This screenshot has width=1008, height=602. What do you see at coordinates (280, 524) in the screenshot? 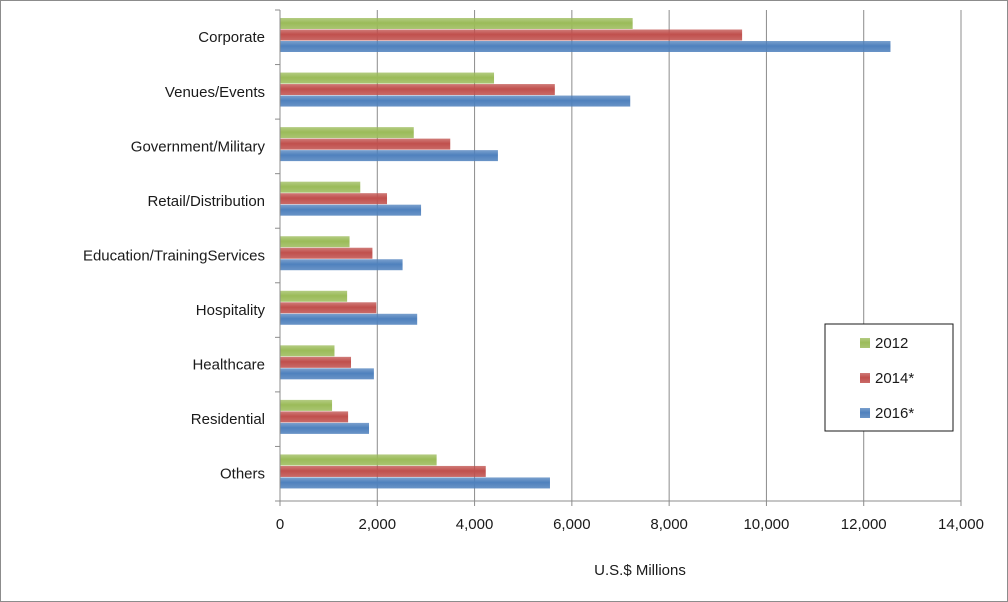
I see `x-tick-label: 0` at bounding box center [280, 524].